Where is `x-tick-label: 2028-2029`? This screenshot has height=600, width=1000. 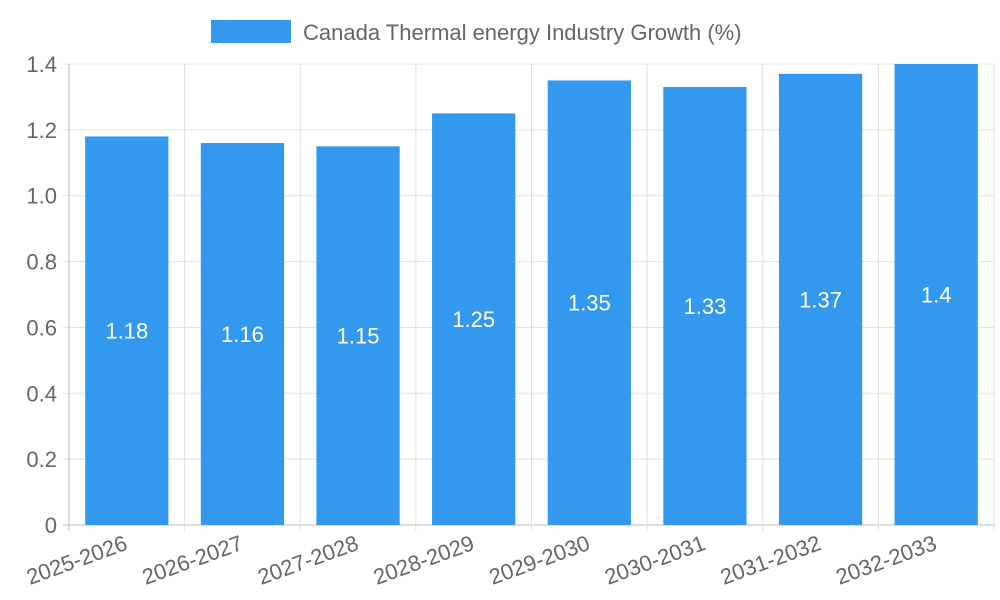 x-tick-label: 2028-2029 is located at coordinates (423, 559).